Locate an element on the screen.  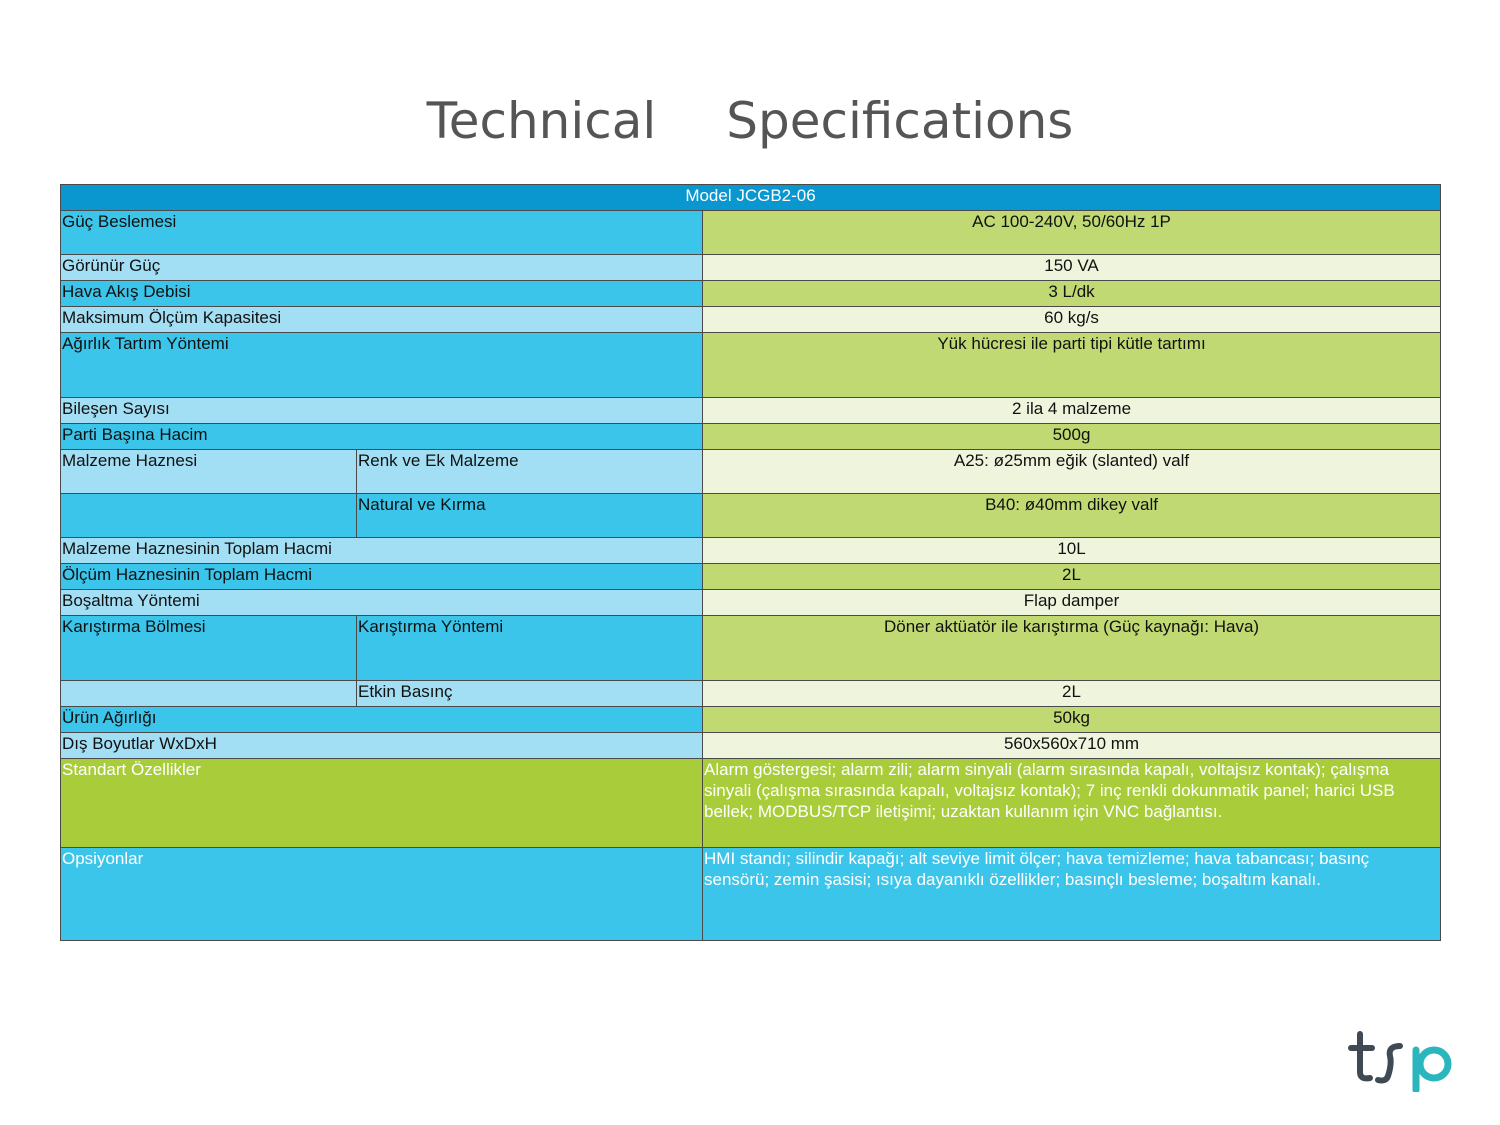
table-row: Görünür Güç 150 VA is located at coordinates (751, 267).